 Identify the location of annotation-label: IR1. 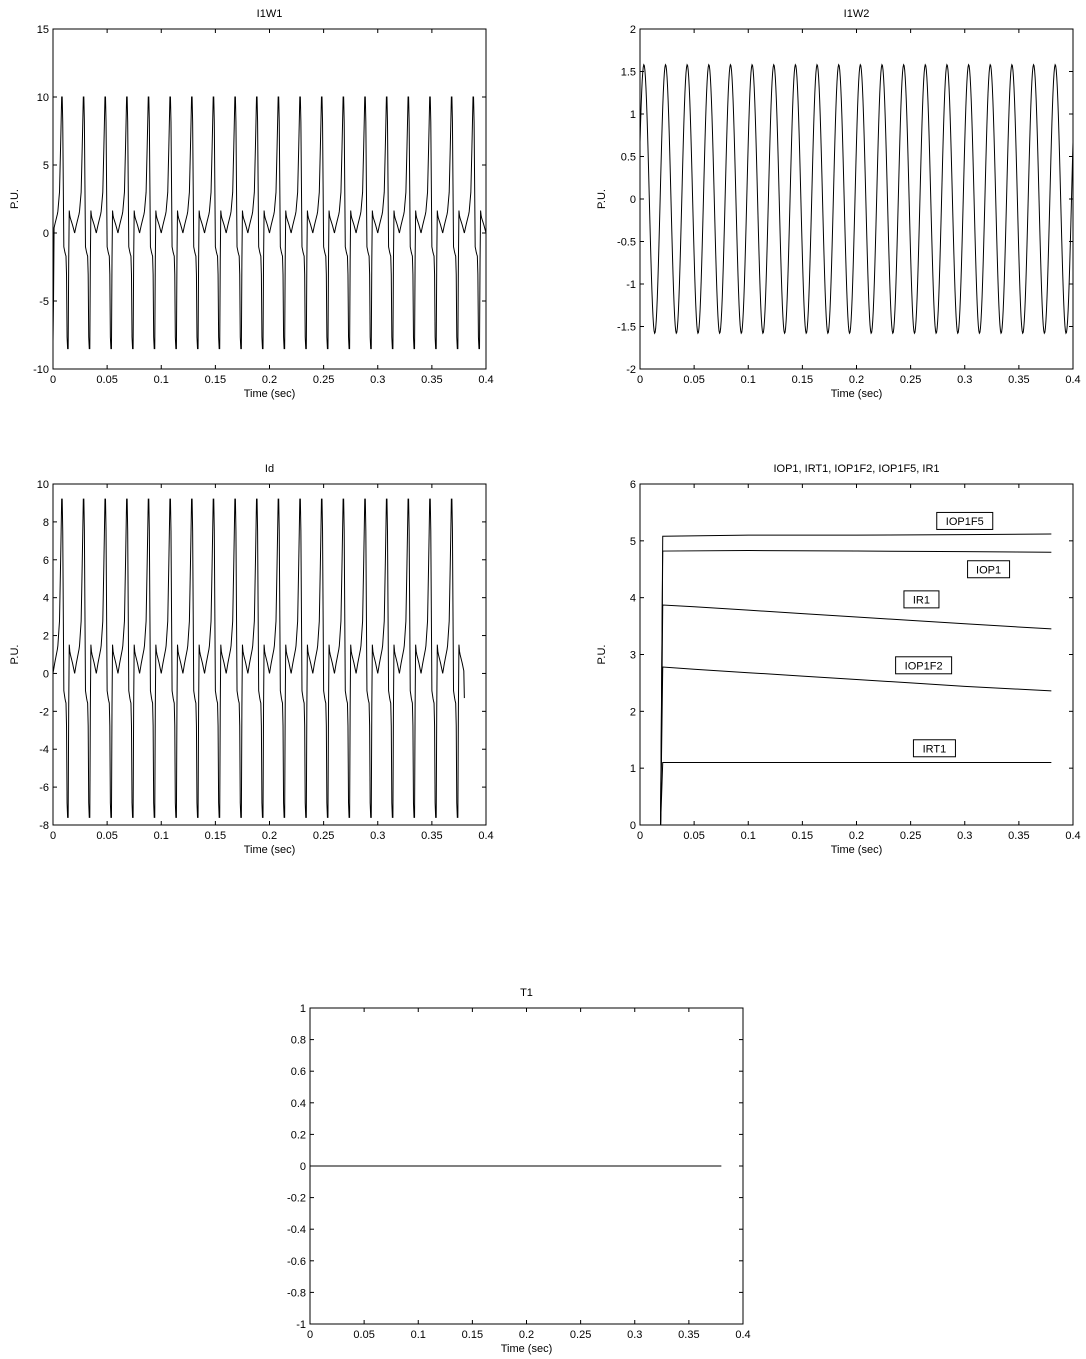
(921, 600).